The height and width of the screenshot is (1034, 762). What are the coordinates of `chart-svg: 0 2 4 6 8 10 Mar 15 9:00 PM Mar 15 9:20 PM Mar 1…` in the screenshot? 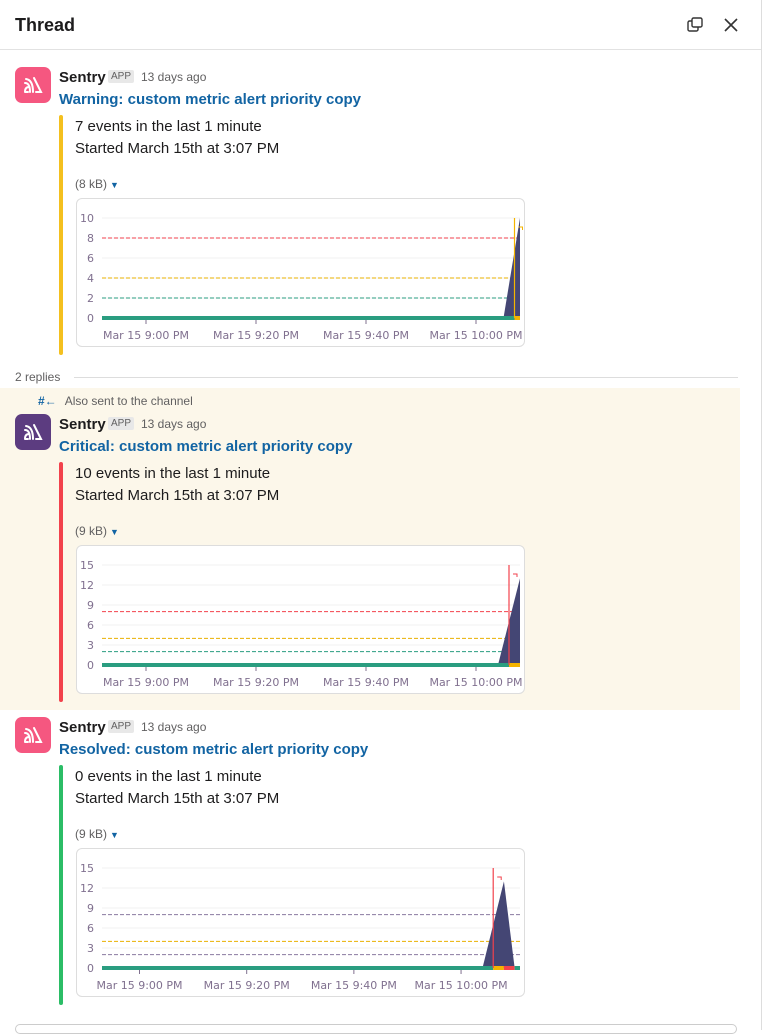 It's located at (301, 277).